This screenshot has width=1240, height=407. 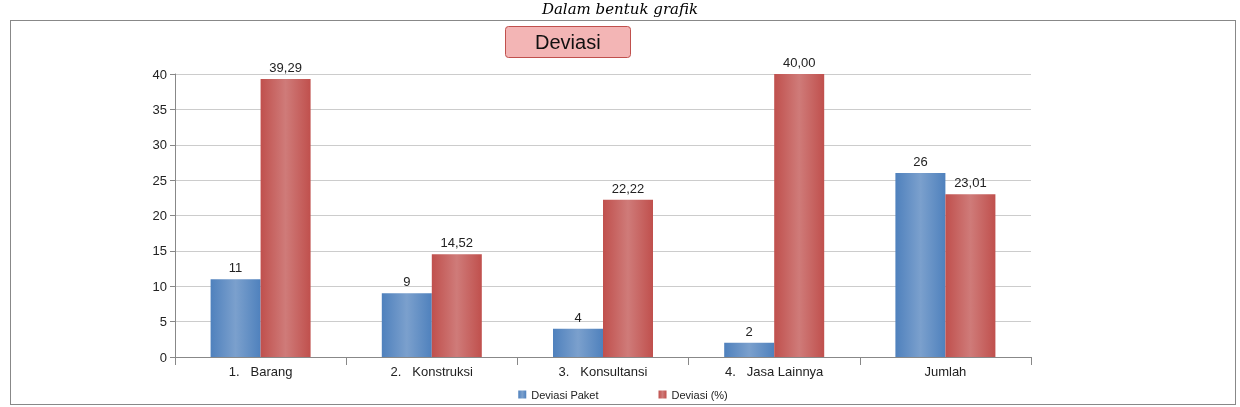 I want to click on data-label: 23,01, so click(x=970, y=183).